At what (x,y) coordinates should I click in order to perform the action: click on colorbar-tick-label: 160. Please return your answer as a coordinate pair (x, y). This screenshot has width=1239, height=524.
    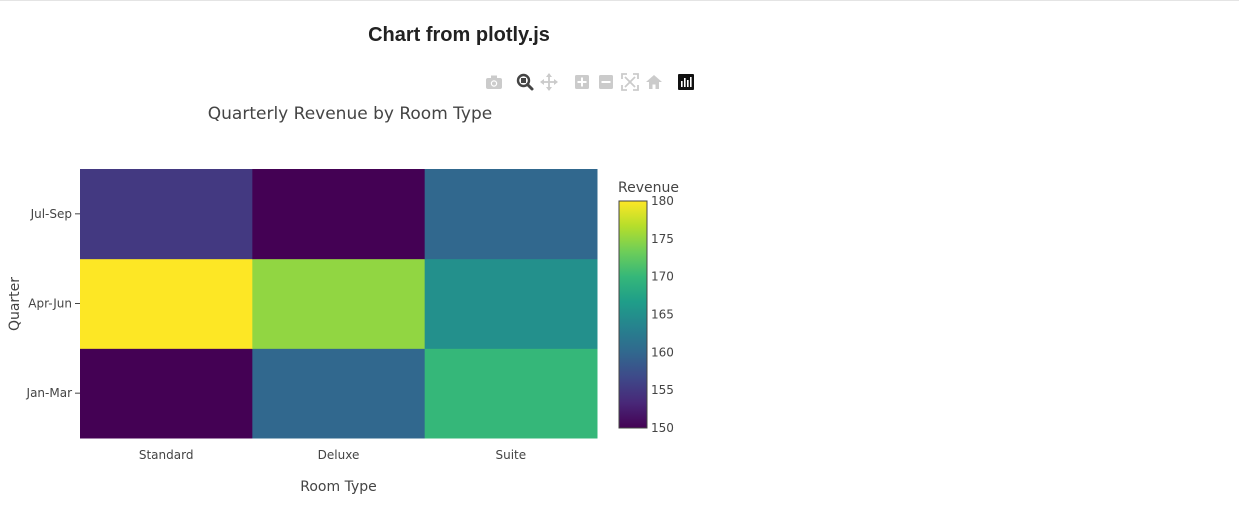
    Looking at the image, I should click on (662, 352).